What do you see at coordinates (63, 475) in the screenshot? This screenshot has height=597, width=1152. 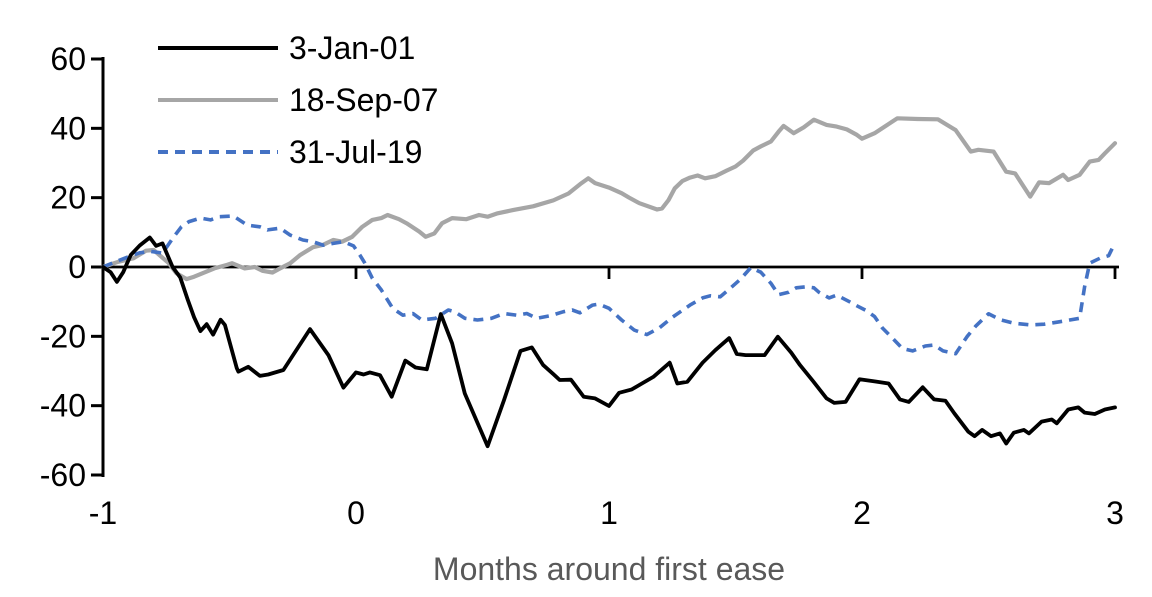 I see `y-tick-label: -60` at bounding box center [63, 475].